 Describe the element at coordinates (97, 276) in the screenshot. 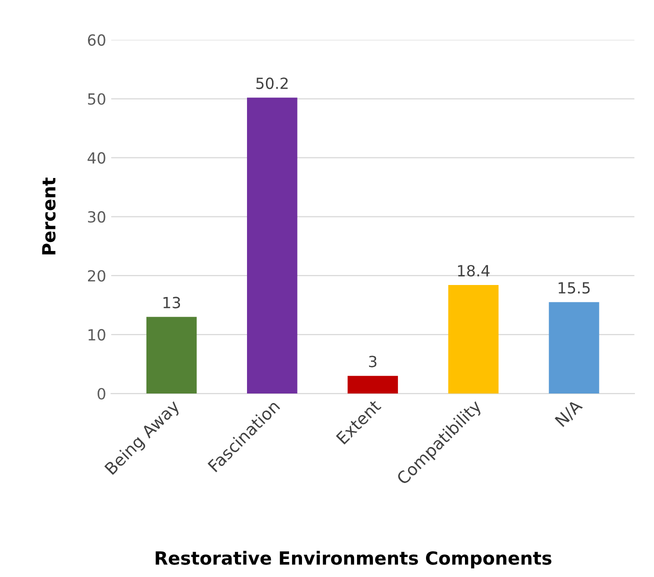

I see `y-tick-label: 20` at that location.